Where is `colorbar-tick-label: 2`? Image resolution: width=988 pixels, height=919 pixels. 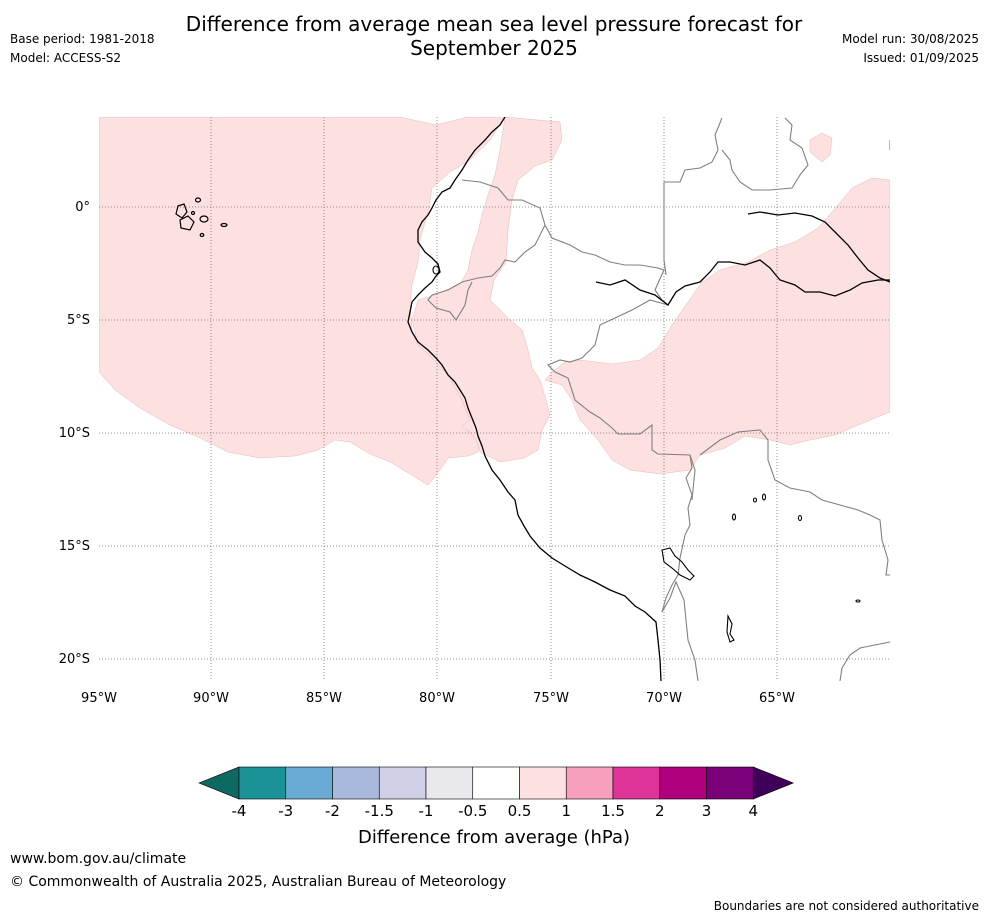 colorbar-tick-label: 2 is located at coordinates (660, 811).